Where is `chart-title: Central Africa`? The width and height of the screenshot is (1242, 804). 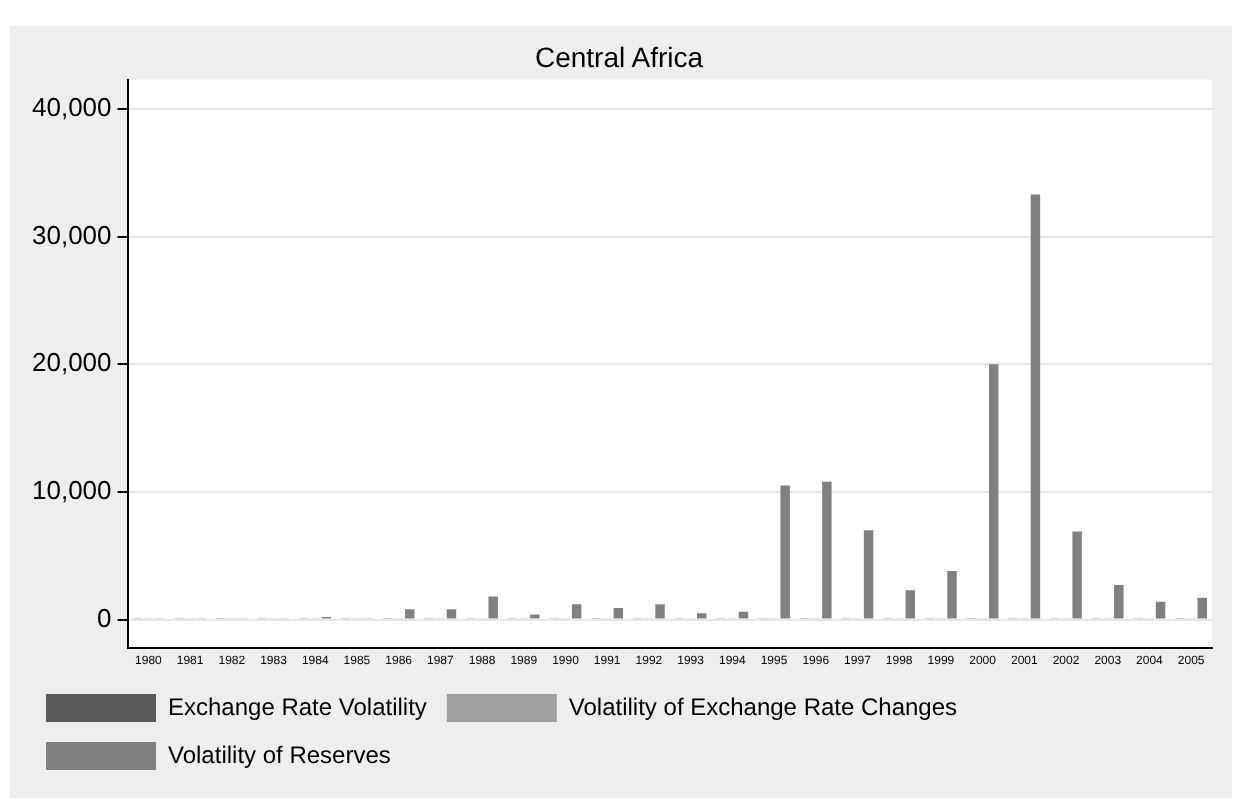
chart-title: Central Africa is located at coordinates (619, 56).